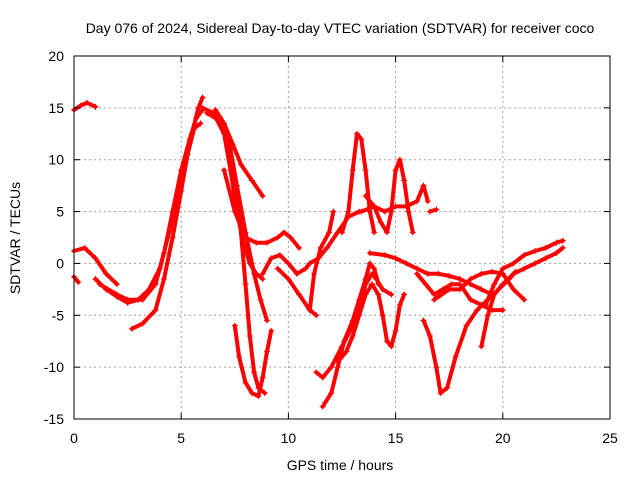  Describe the element at coordinates (60, 212) in the screenshot. I see `y-tick-label: 5` at that location.